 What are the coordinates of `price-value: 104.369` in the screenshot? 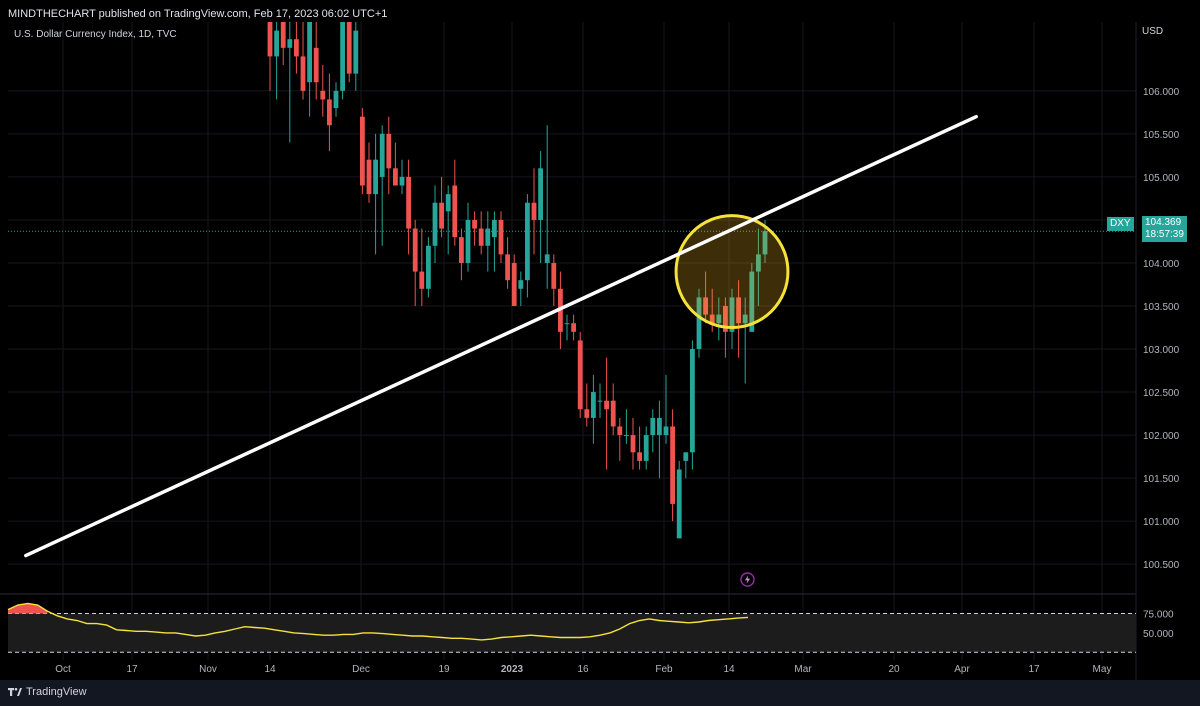 It's located at (1163, 222).